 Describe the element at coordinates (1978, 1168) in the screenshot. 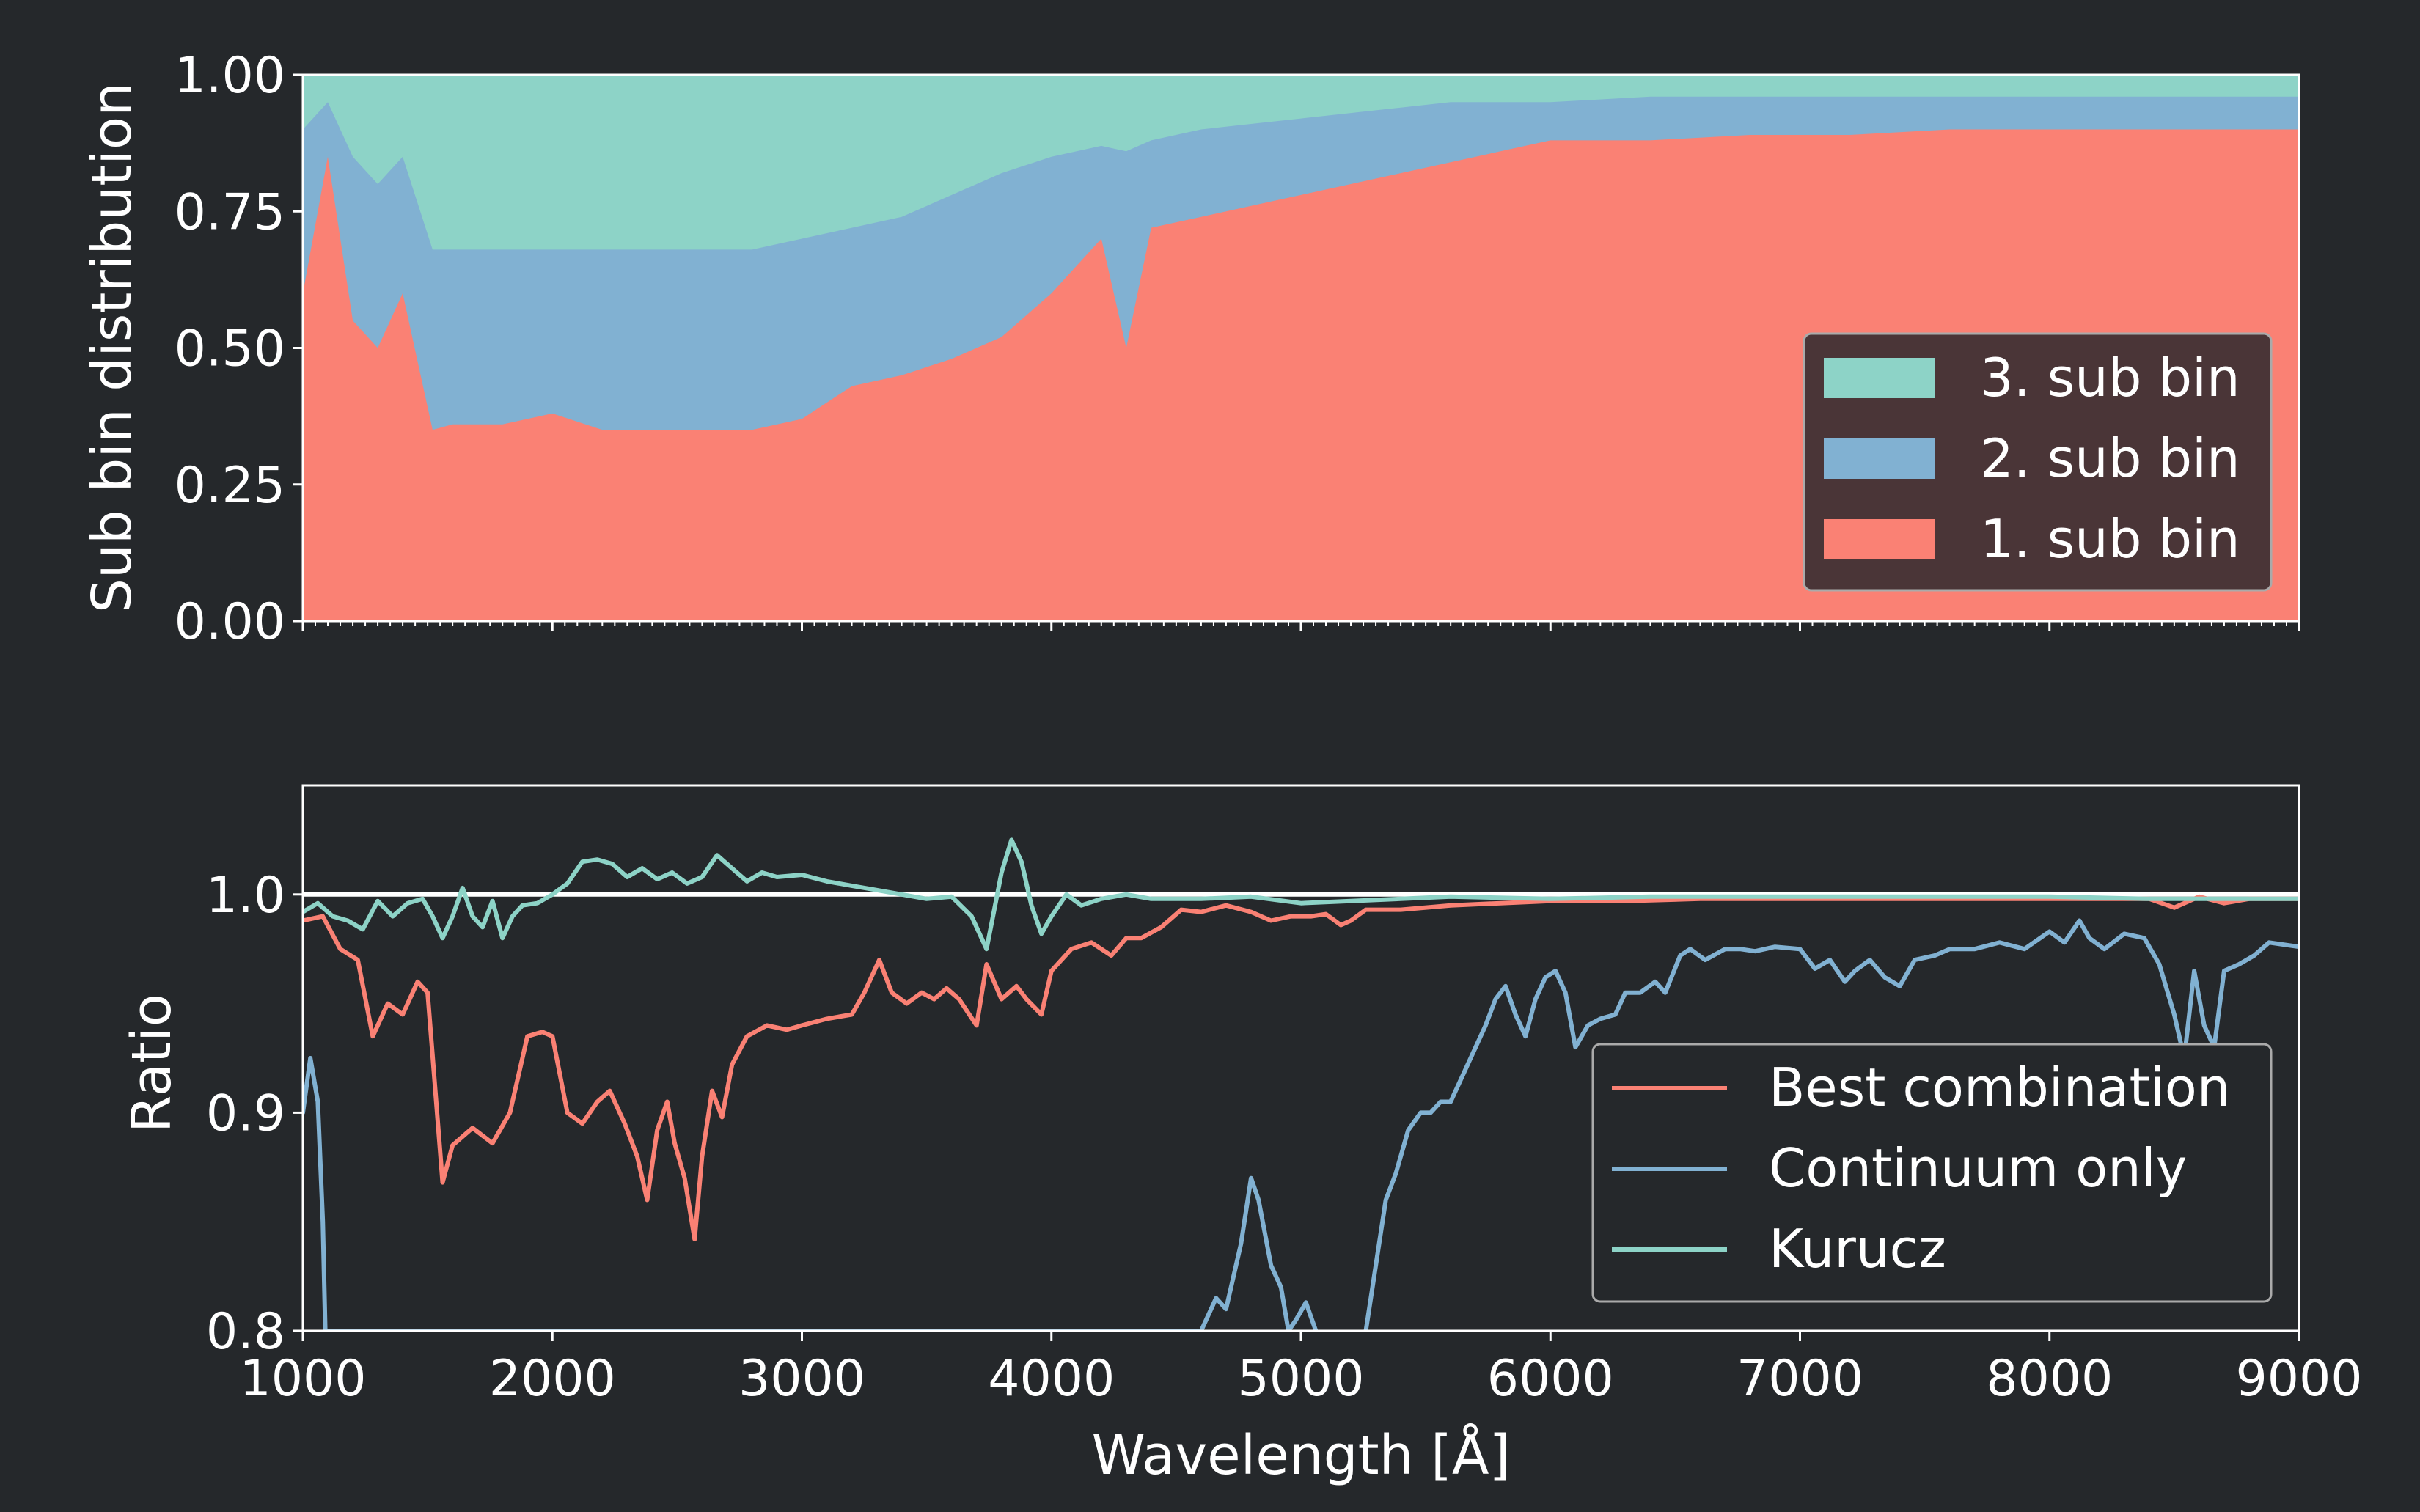

I see `legend-label-continuum-only: Continuum only` at that location.